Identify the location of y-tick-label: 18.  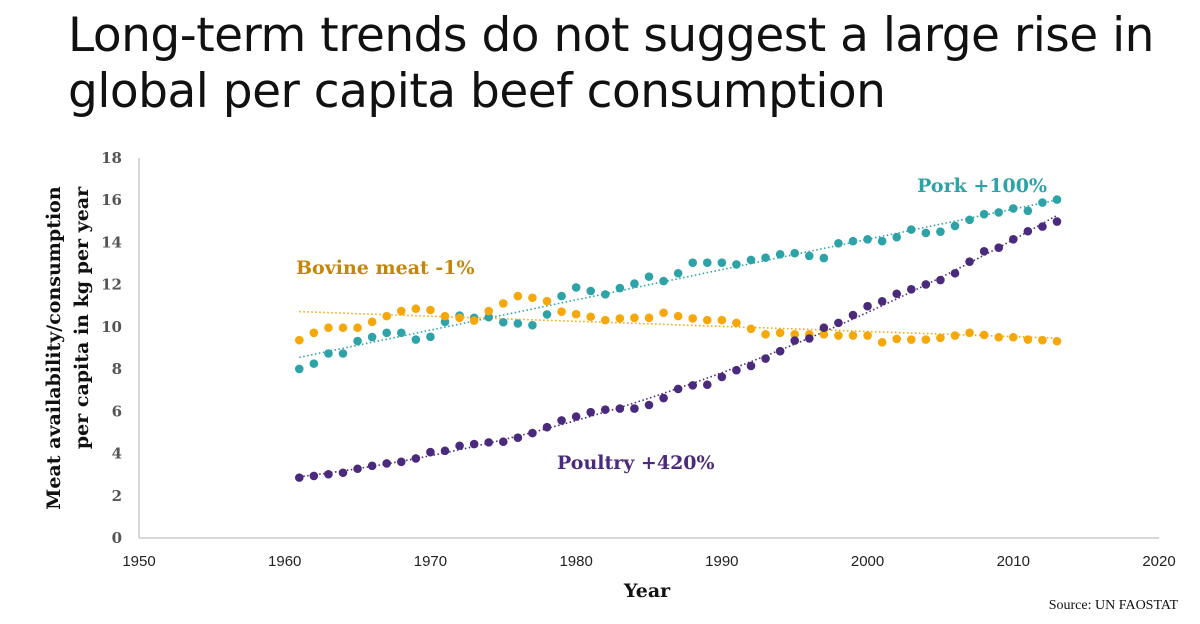
(111, 158).